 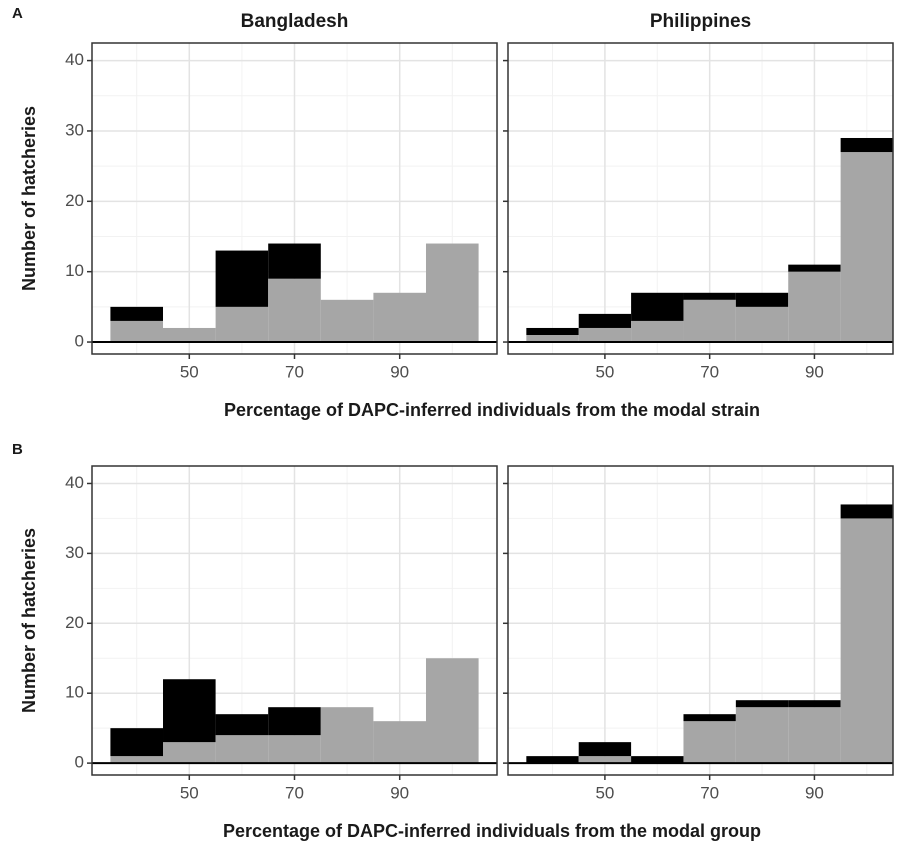 I want to click on facet-title: Philippines, so click(x=700, y=21).